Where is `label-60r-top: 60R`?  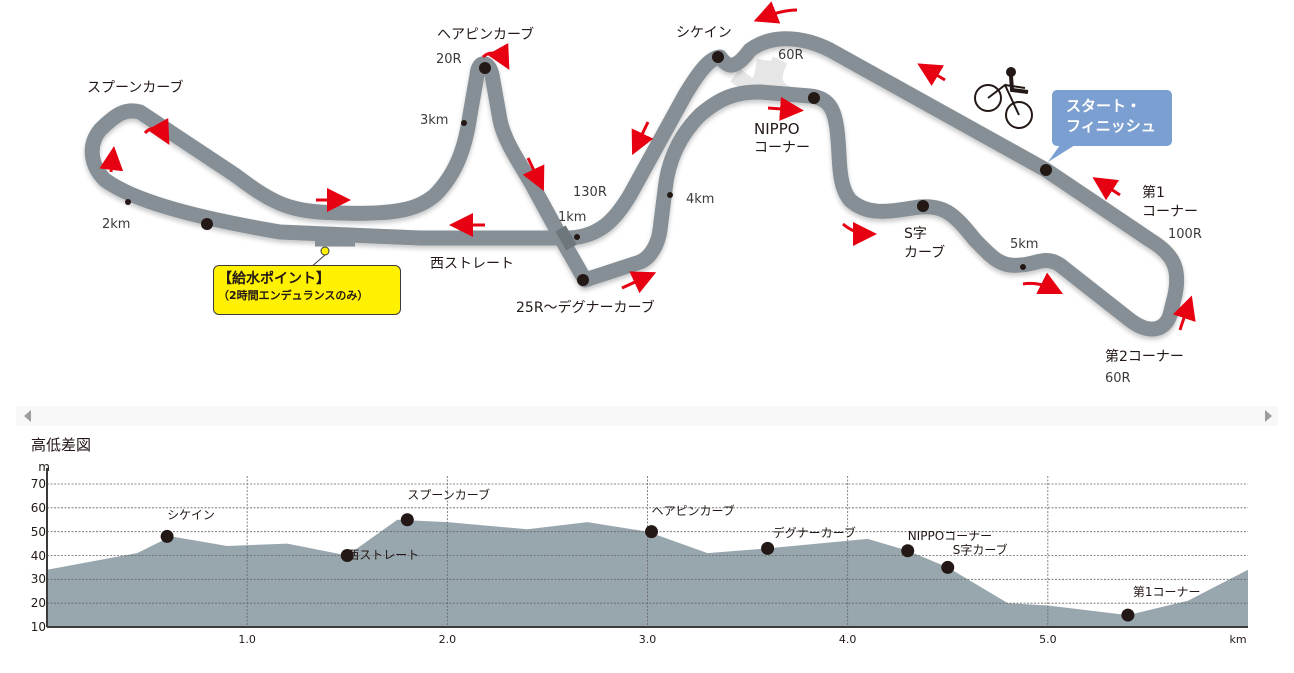 label-60r-top: 60R is located at coordinates (791, 55).